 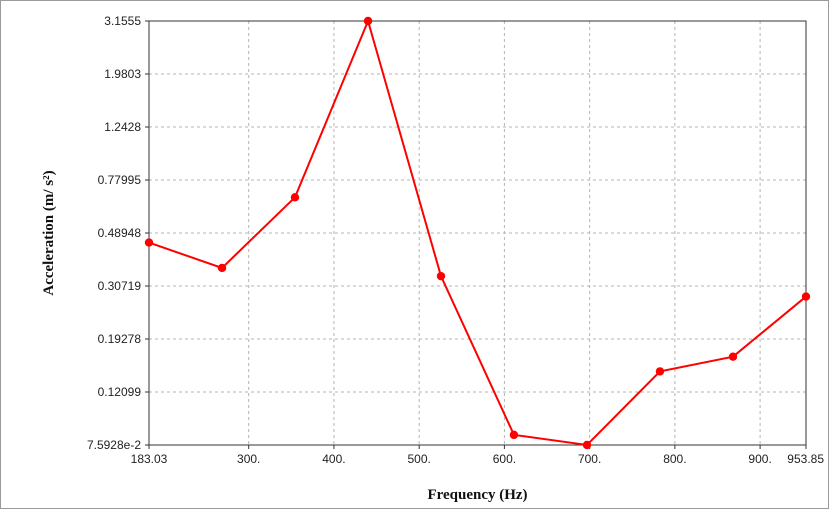 I want to click on x-tick-label: 183.03, so click(x=149, y=459).